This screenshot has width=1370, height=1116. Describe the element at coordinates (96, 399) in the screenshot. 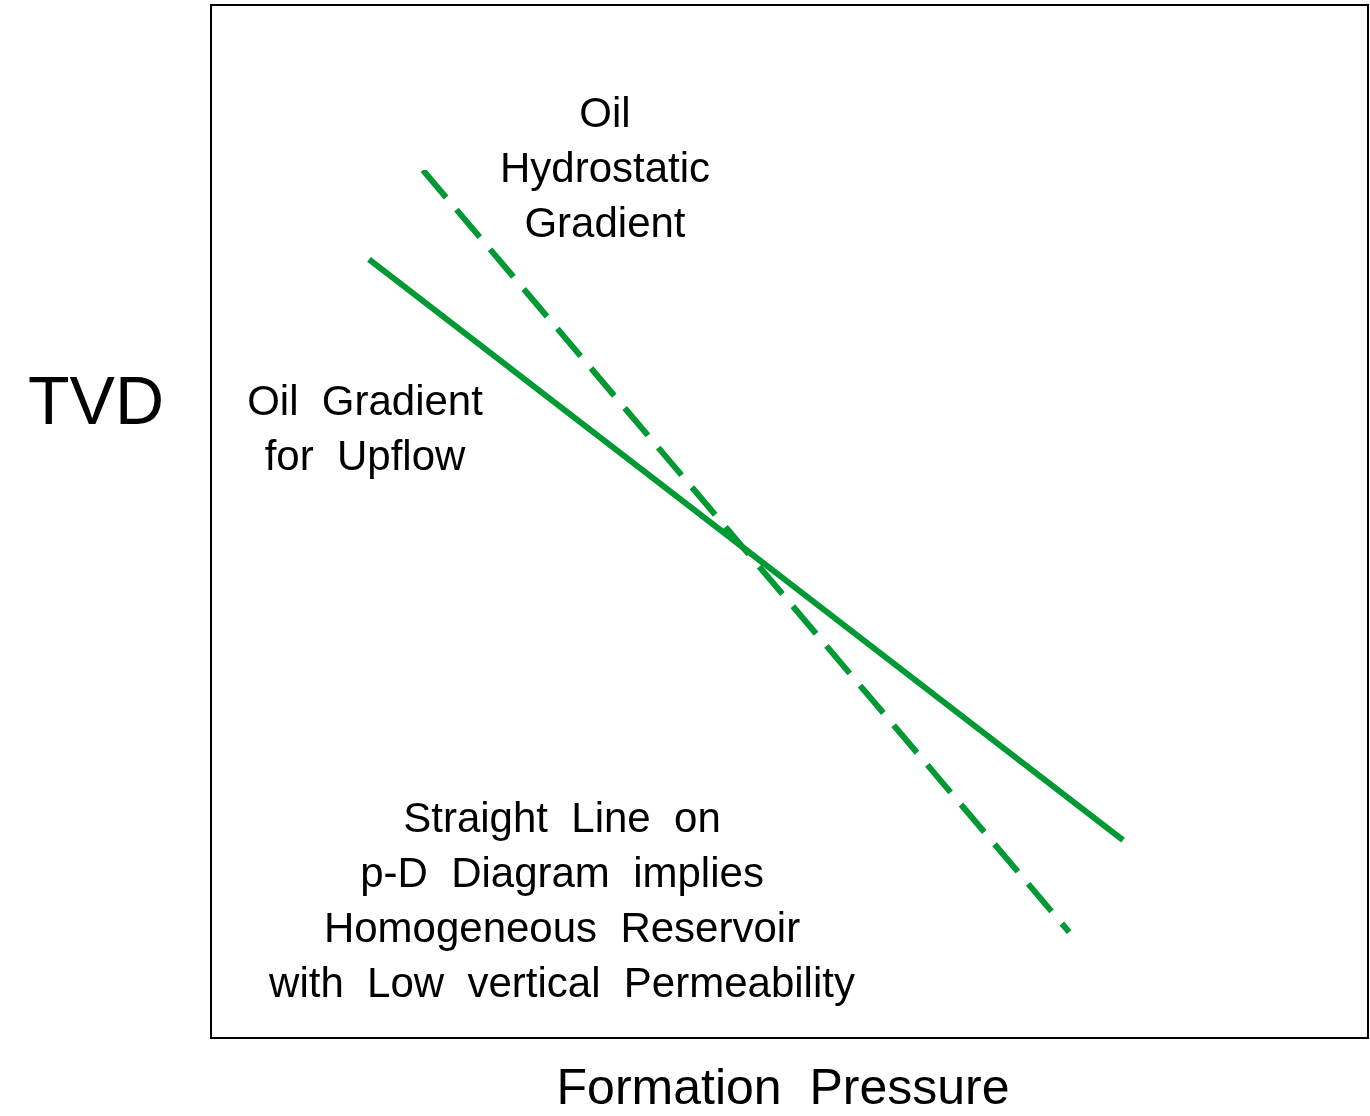

I see `y-axis-title: TVD` at that location.